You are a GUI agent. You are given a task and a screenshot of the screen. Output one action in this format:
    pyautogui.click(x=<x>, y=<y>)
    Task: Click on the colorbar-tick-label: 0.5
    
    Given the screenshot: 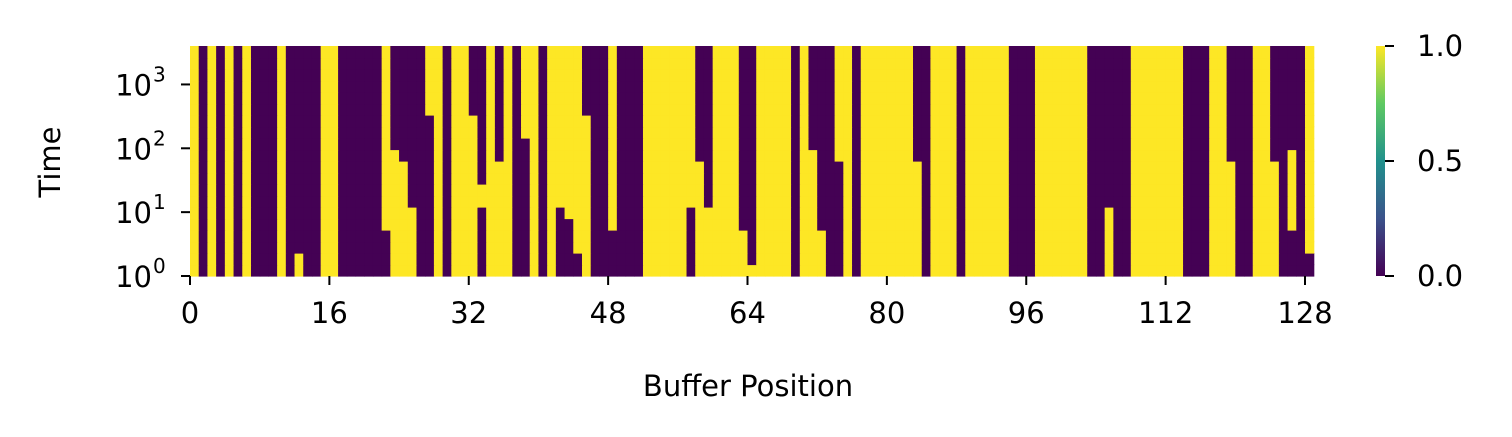 What is the action you would take?
    pyautogui.click(x=1440, y=161)
    